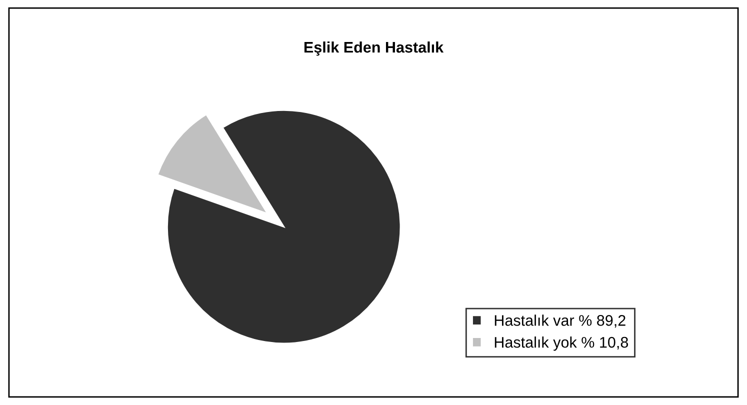 This screenshot has width=747, height=405. What do you see at coordinates (374, 48) in the screenshot?
I see `chart-title: Eşlik Eden Hastalık` at bounding box center [374, 48].